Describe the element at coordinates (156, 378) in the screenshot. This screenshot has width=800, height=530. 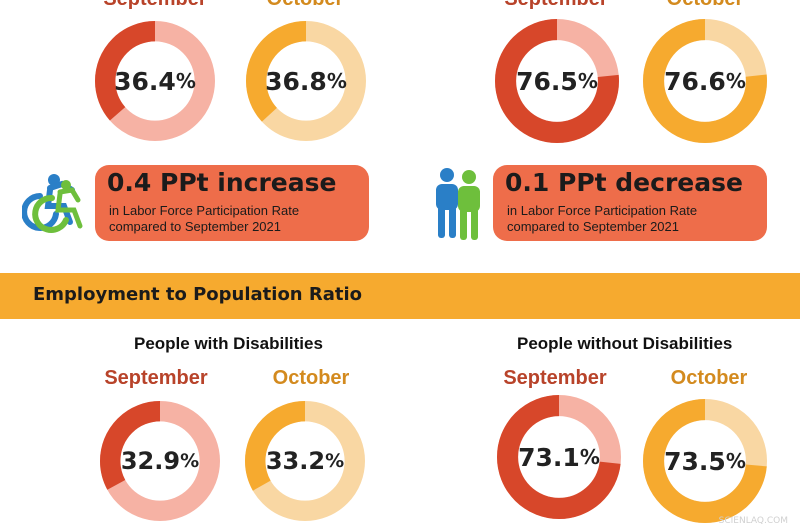
I see `month-label-epr-pwd-september: September` at that location.